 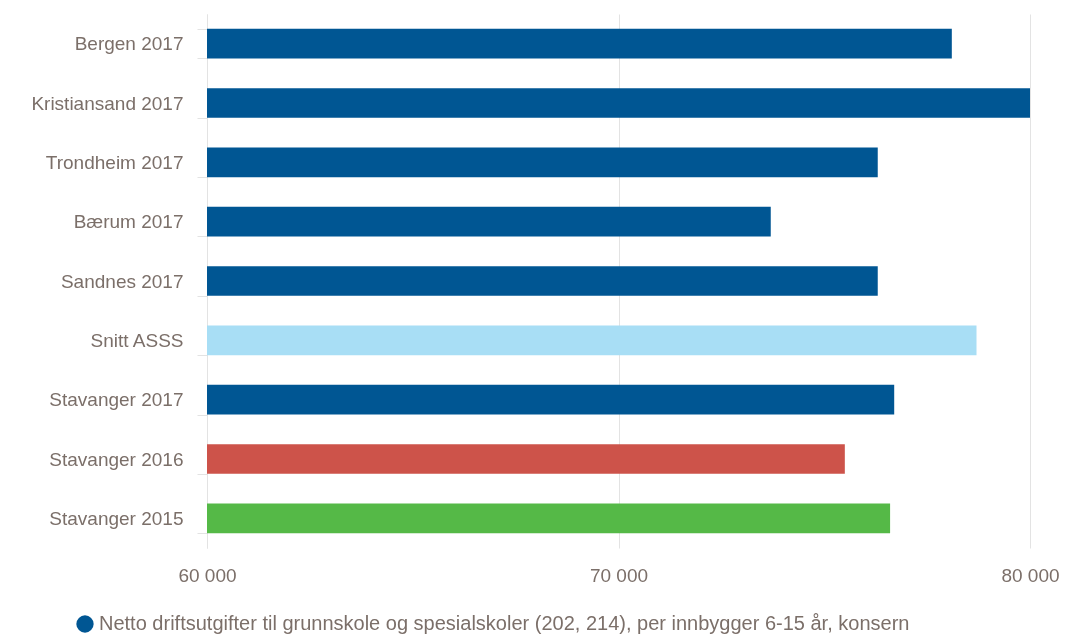 What do you see at coordinates (122, 281) in the screenshot?
I see `y-tick-label: Sandnes 2017` at bounding box center [122, 281].